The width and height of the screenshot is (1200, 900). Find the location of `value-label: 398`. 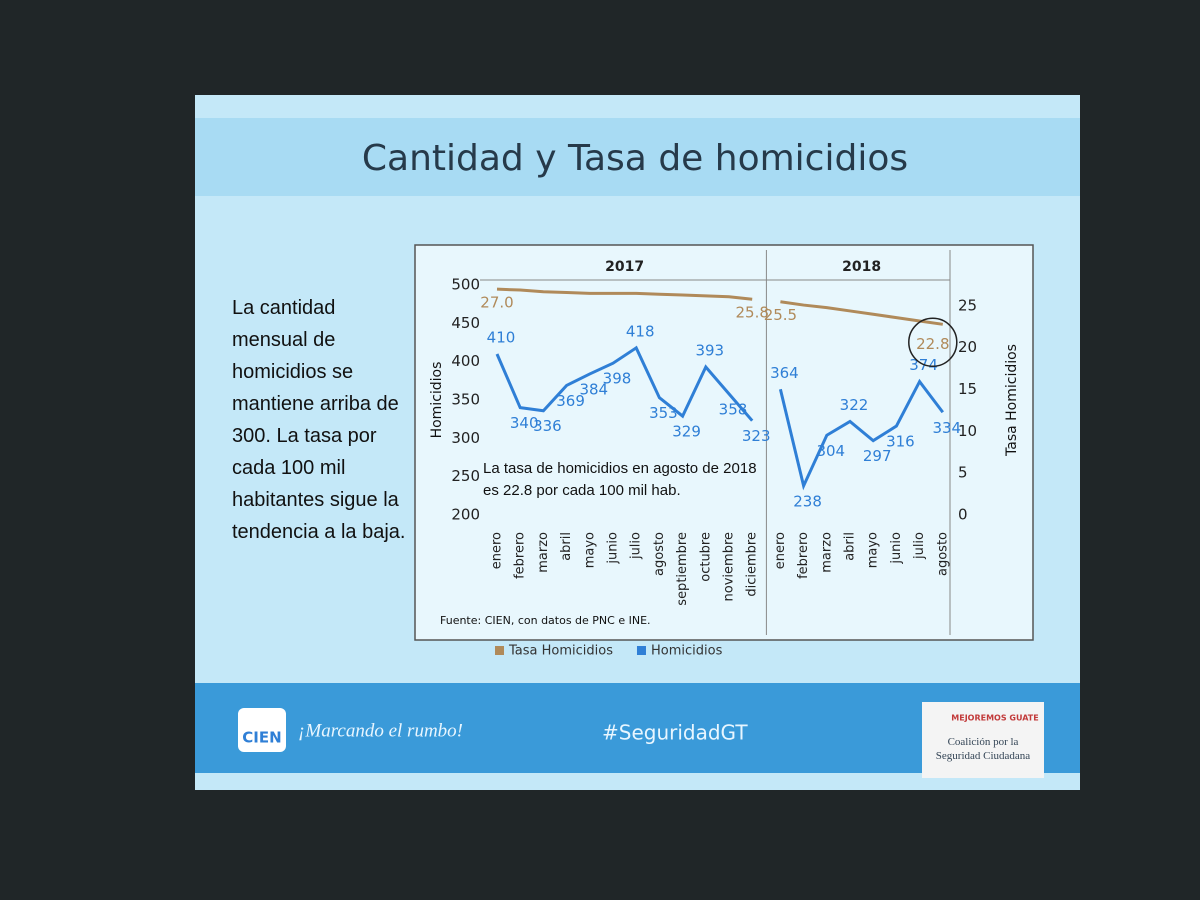

value-label: 398 is located at coordinates (617, 379).